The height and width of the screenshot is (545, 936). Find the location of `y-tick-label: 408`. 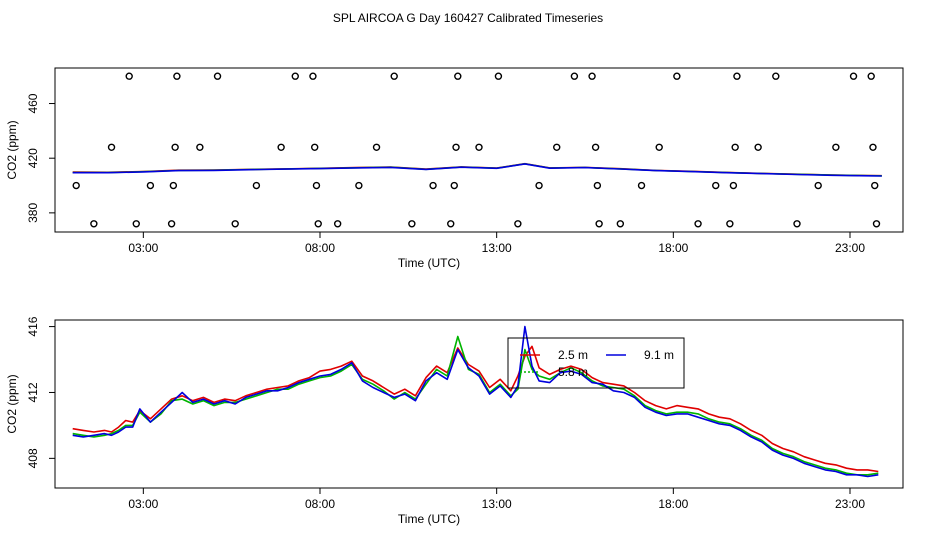

y-tick-label: 408 is located at coordinates (33, 458).